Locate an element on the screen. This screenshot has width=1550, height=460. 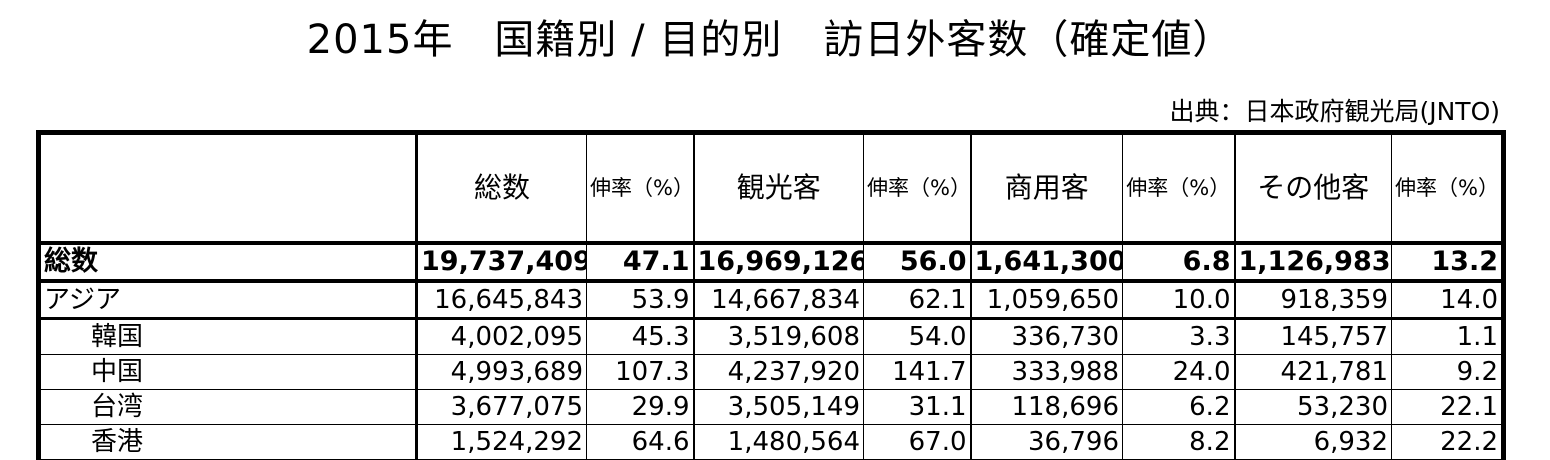
header-business-rate: 伸率（%） is located at coordinates (1178, 187).